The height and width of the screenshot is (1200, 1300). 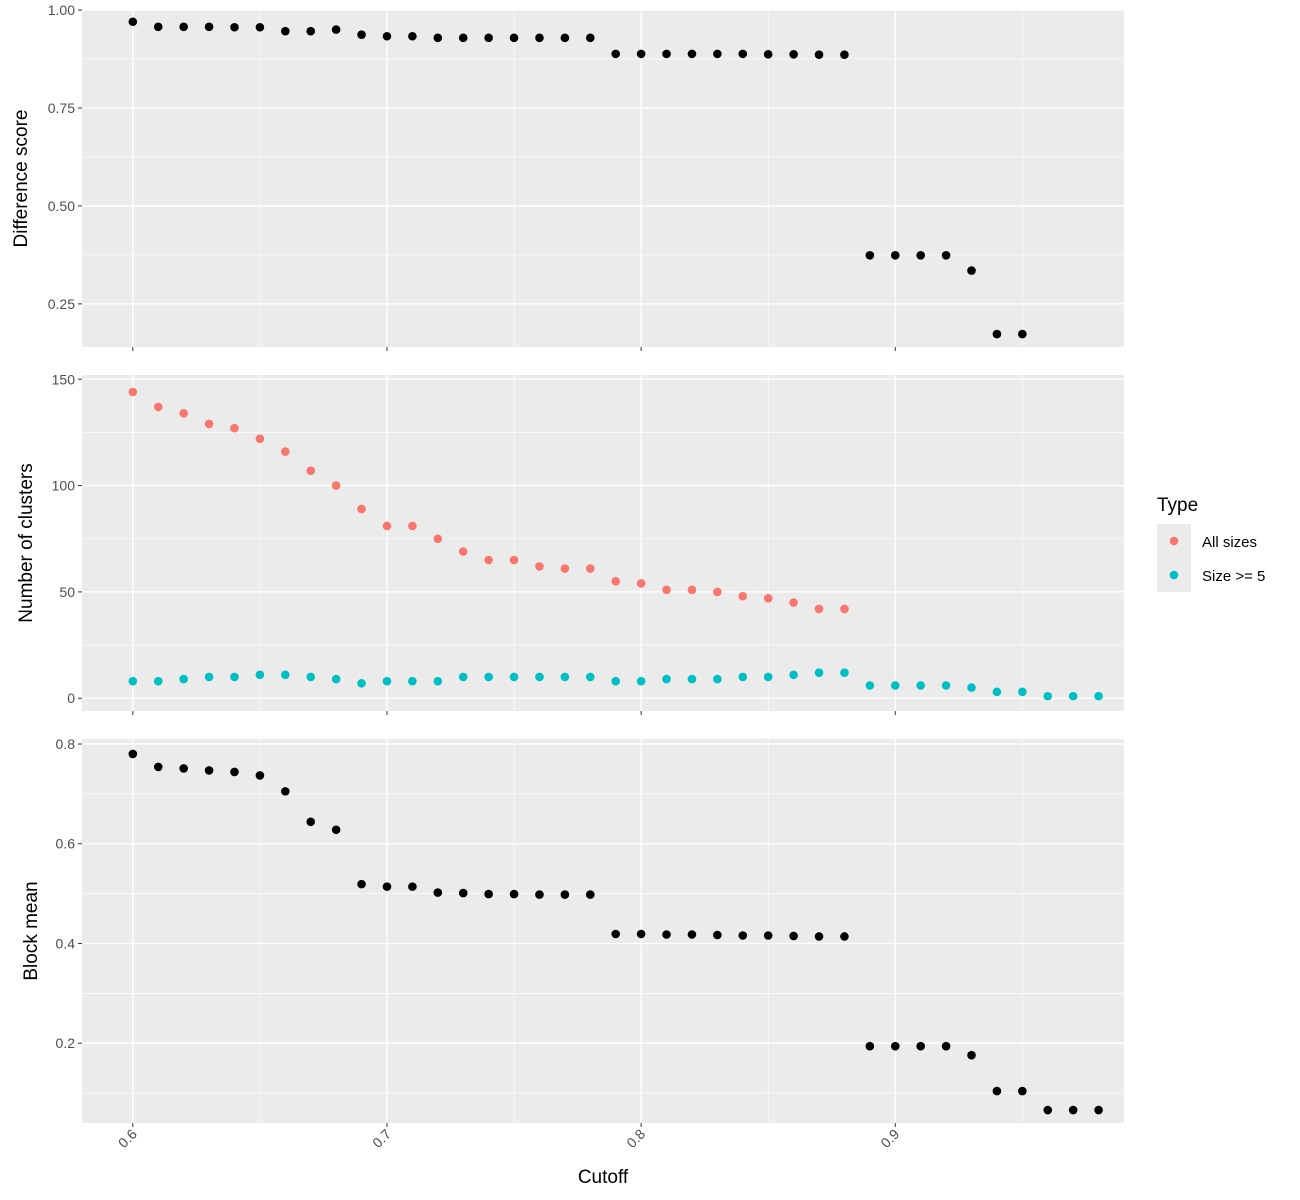 I want to click on y-tick-label: 100, so click(x=64, y=486).